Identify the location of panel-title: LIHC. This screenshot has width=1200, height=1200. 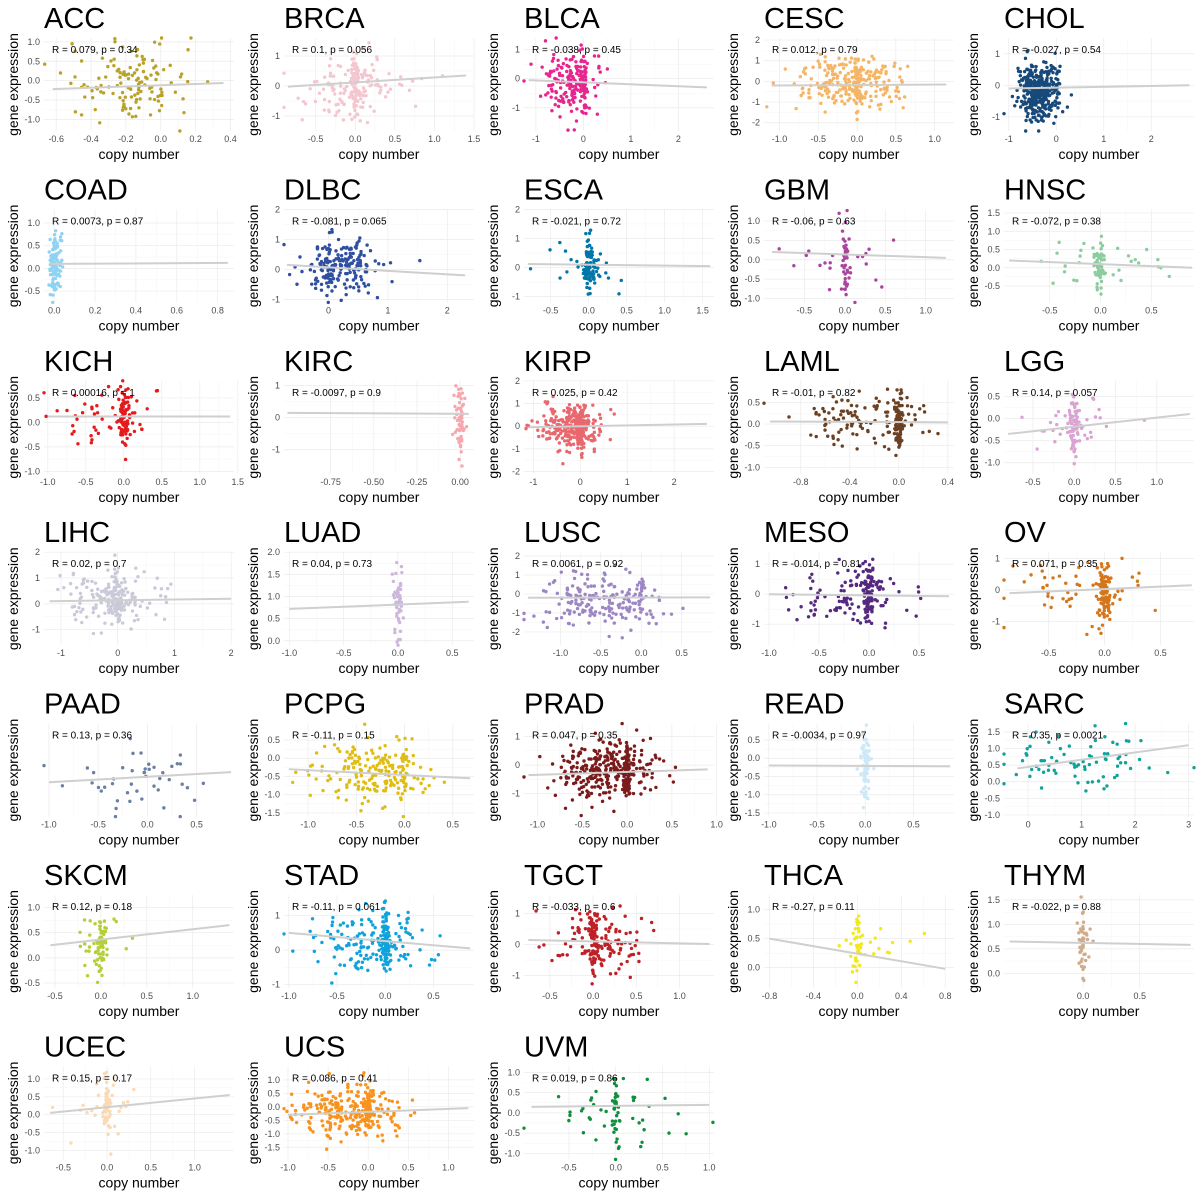
(77, 533).